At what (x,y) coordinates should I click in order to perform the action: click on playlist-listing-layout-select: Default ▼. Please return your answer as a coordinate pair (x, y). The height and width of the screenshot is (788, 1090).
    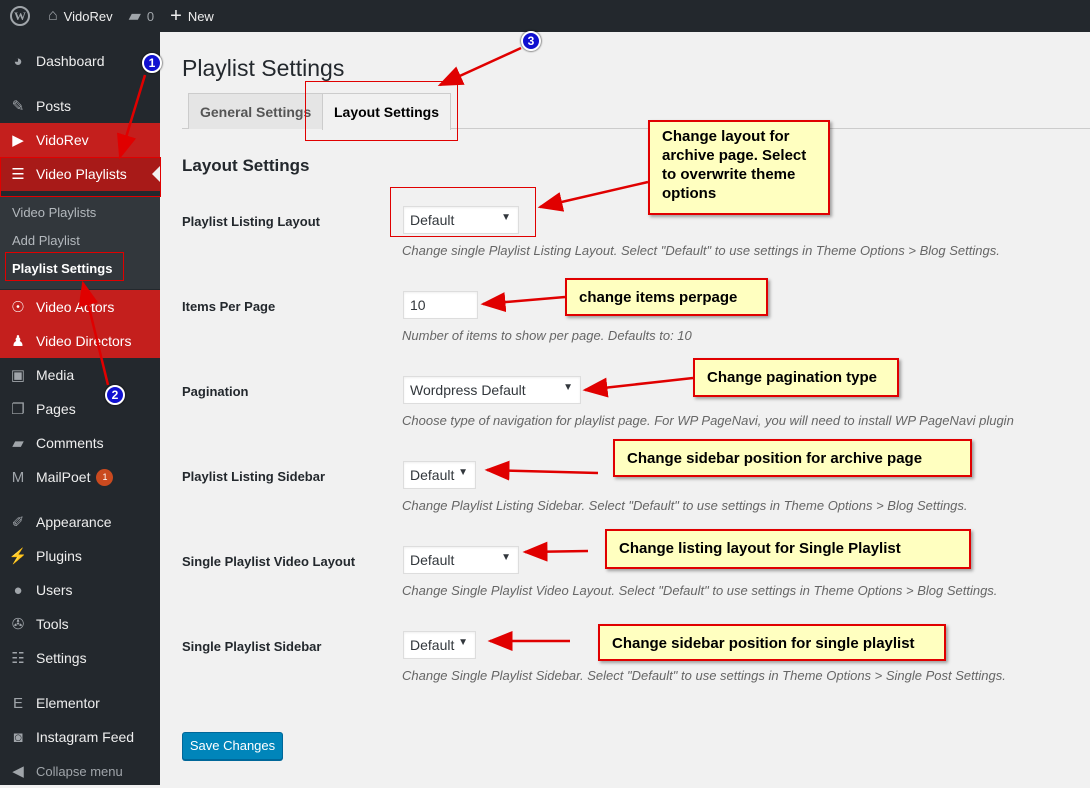
    Looking at the image, I should click on (461, 220).